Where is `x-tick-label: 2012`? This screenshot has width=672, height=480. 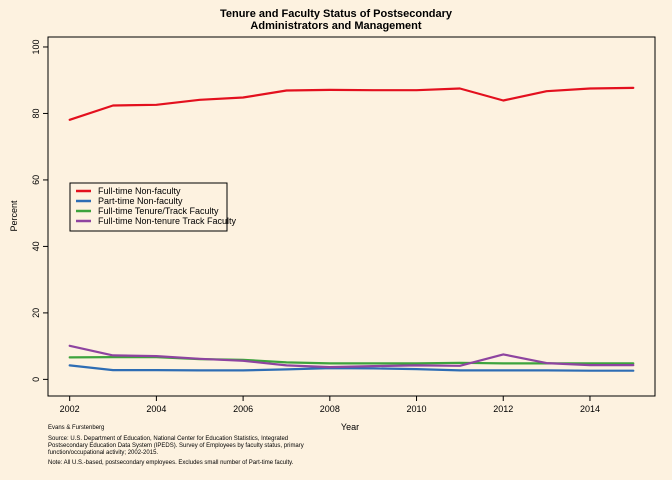
x-tick-label: 2012 is located at coordinates (503, 409).